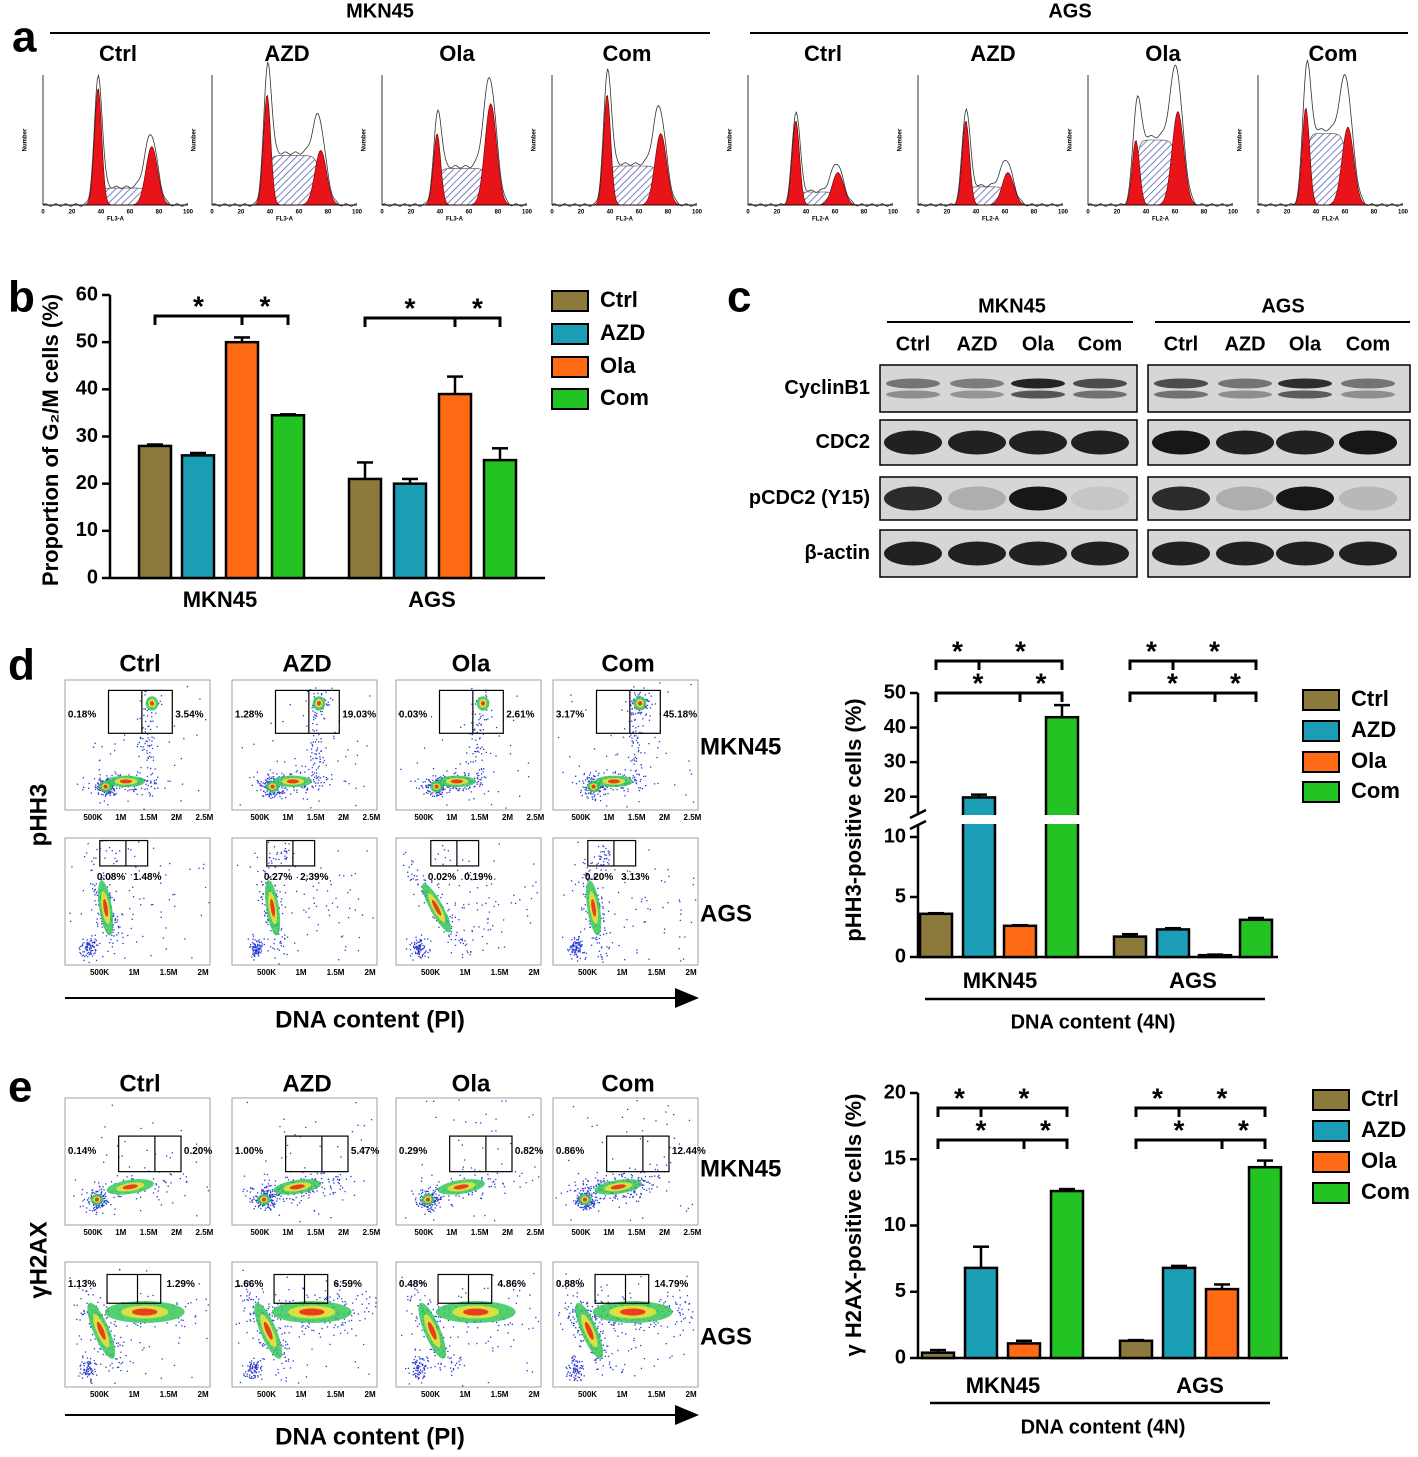 The width and height of the screenshot is (1418, 1457). What do you see at coordinates (1241, 139) in the screenshot?
I see `histogram-y-label: Number` at bounding box center [1241, 139].